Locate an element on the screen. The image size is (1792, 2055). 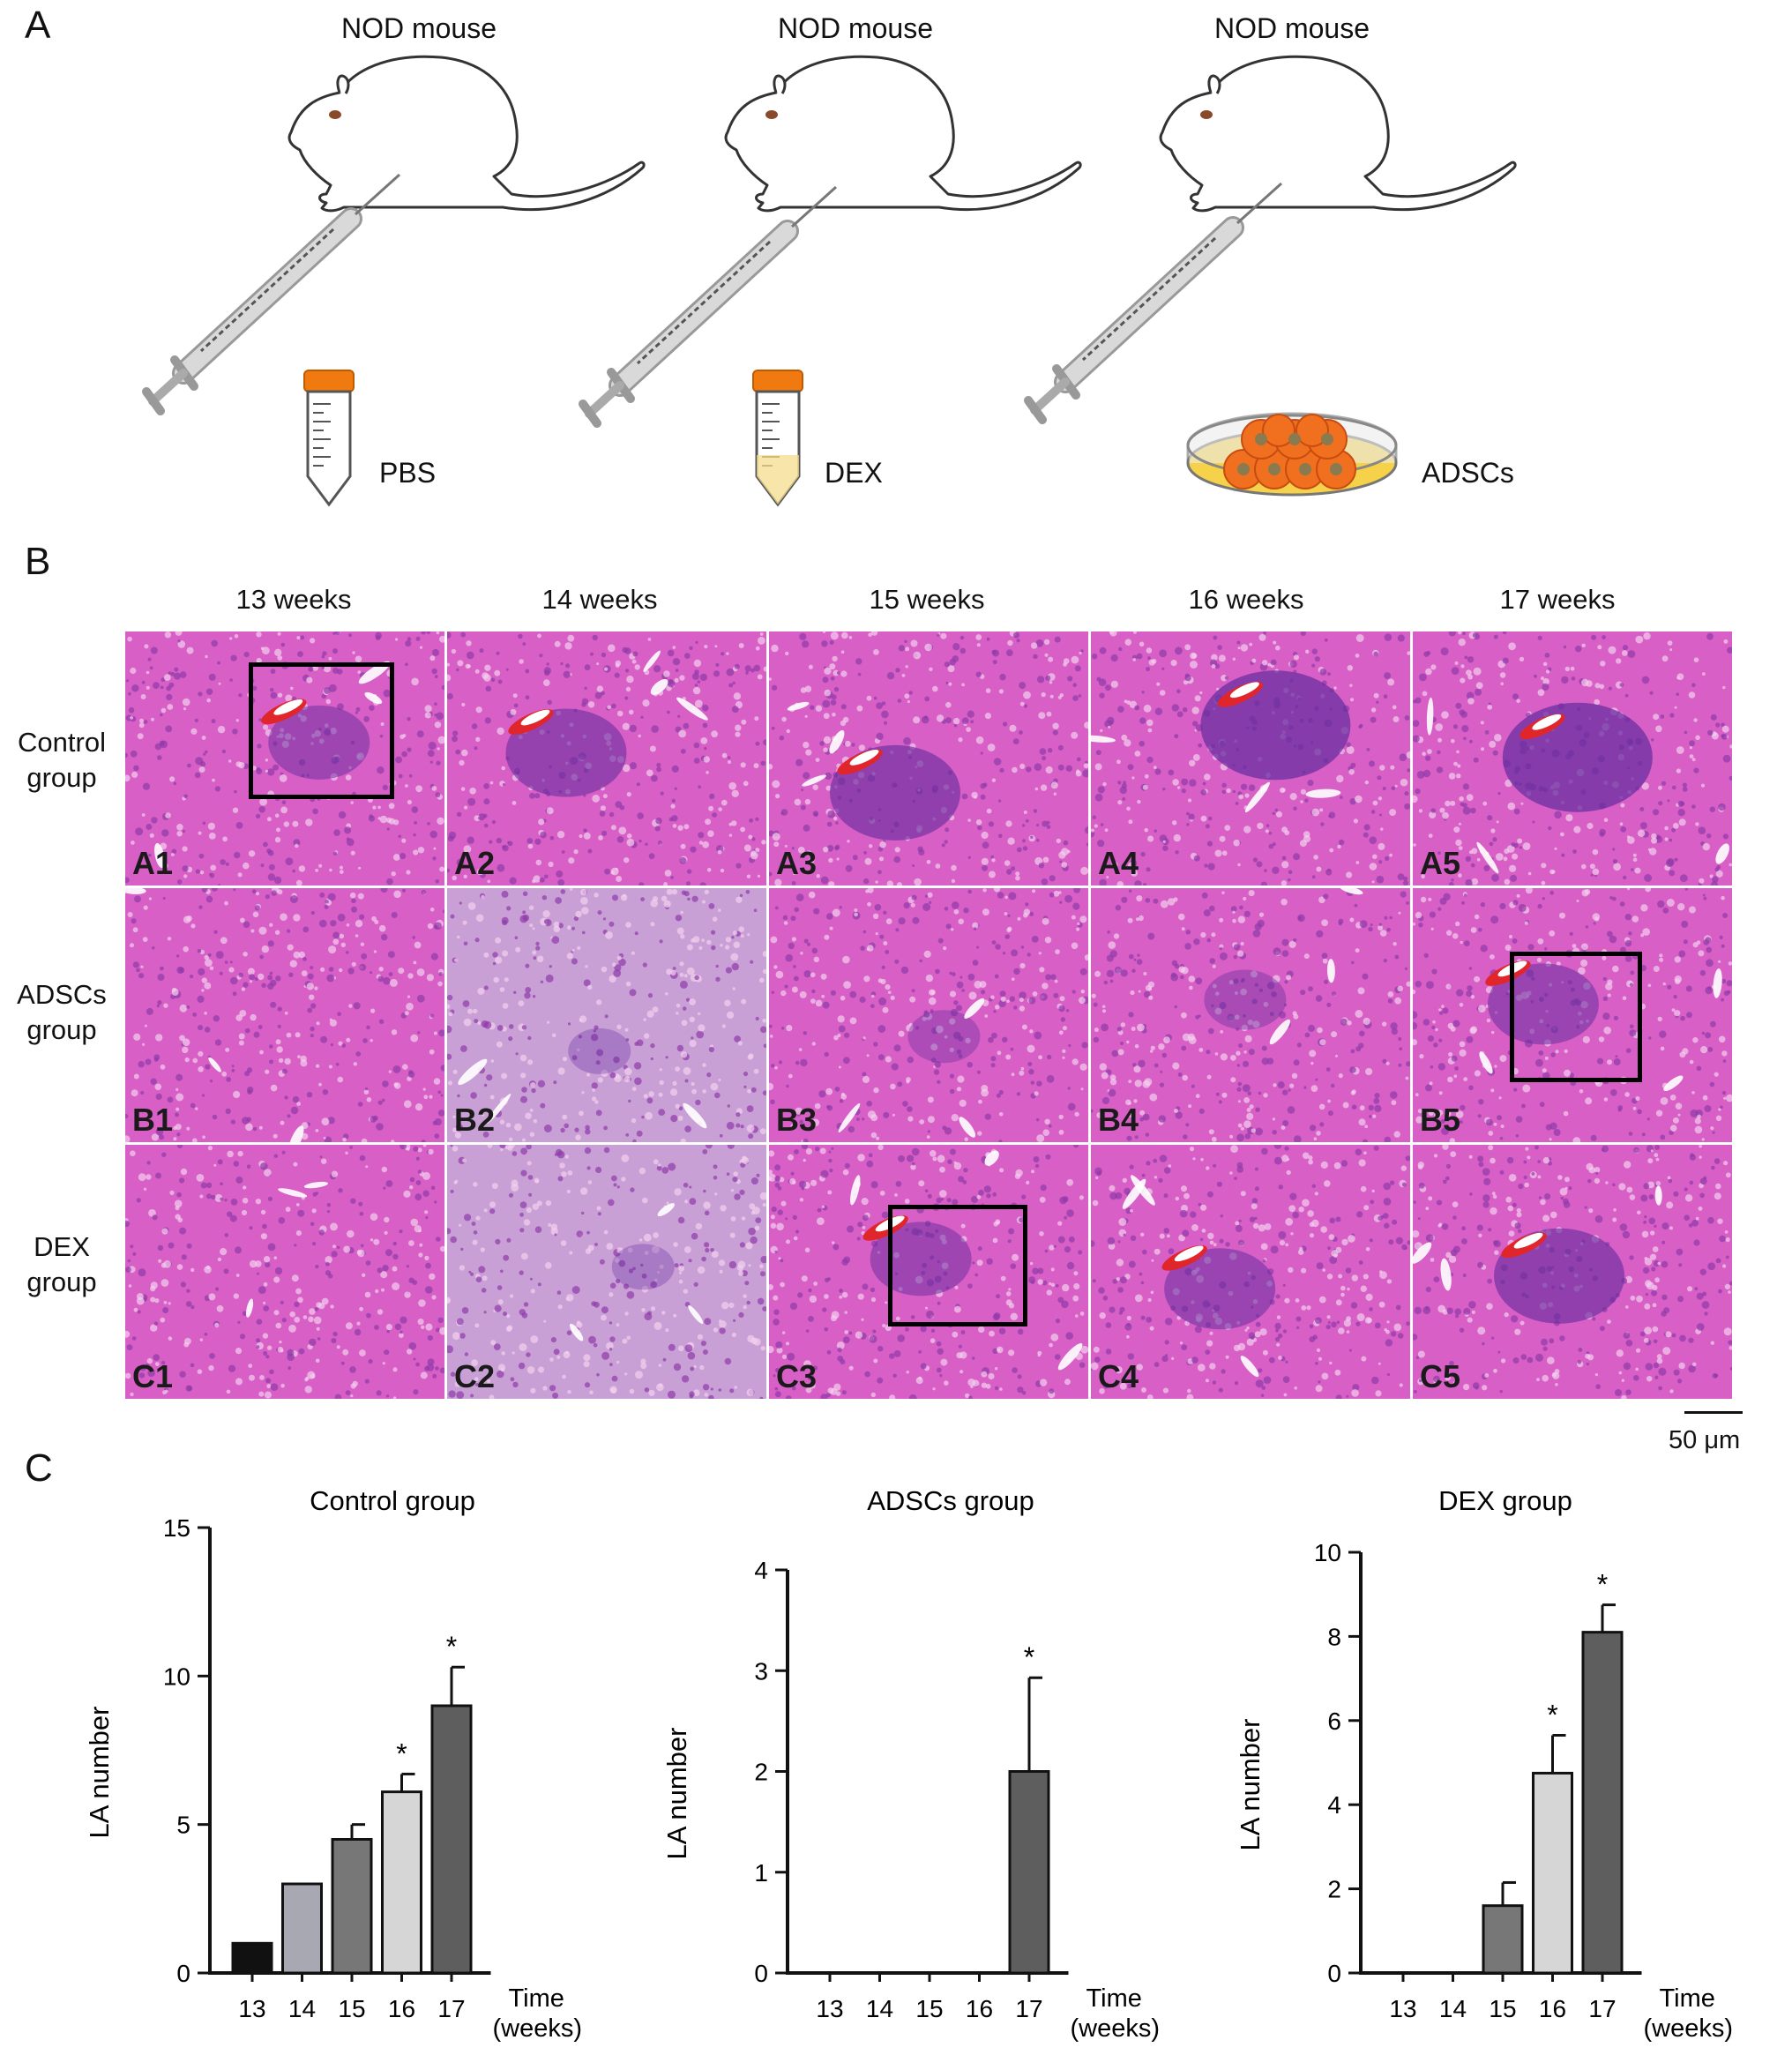
row-label-control: Control group is located at coordinates (62, 760).